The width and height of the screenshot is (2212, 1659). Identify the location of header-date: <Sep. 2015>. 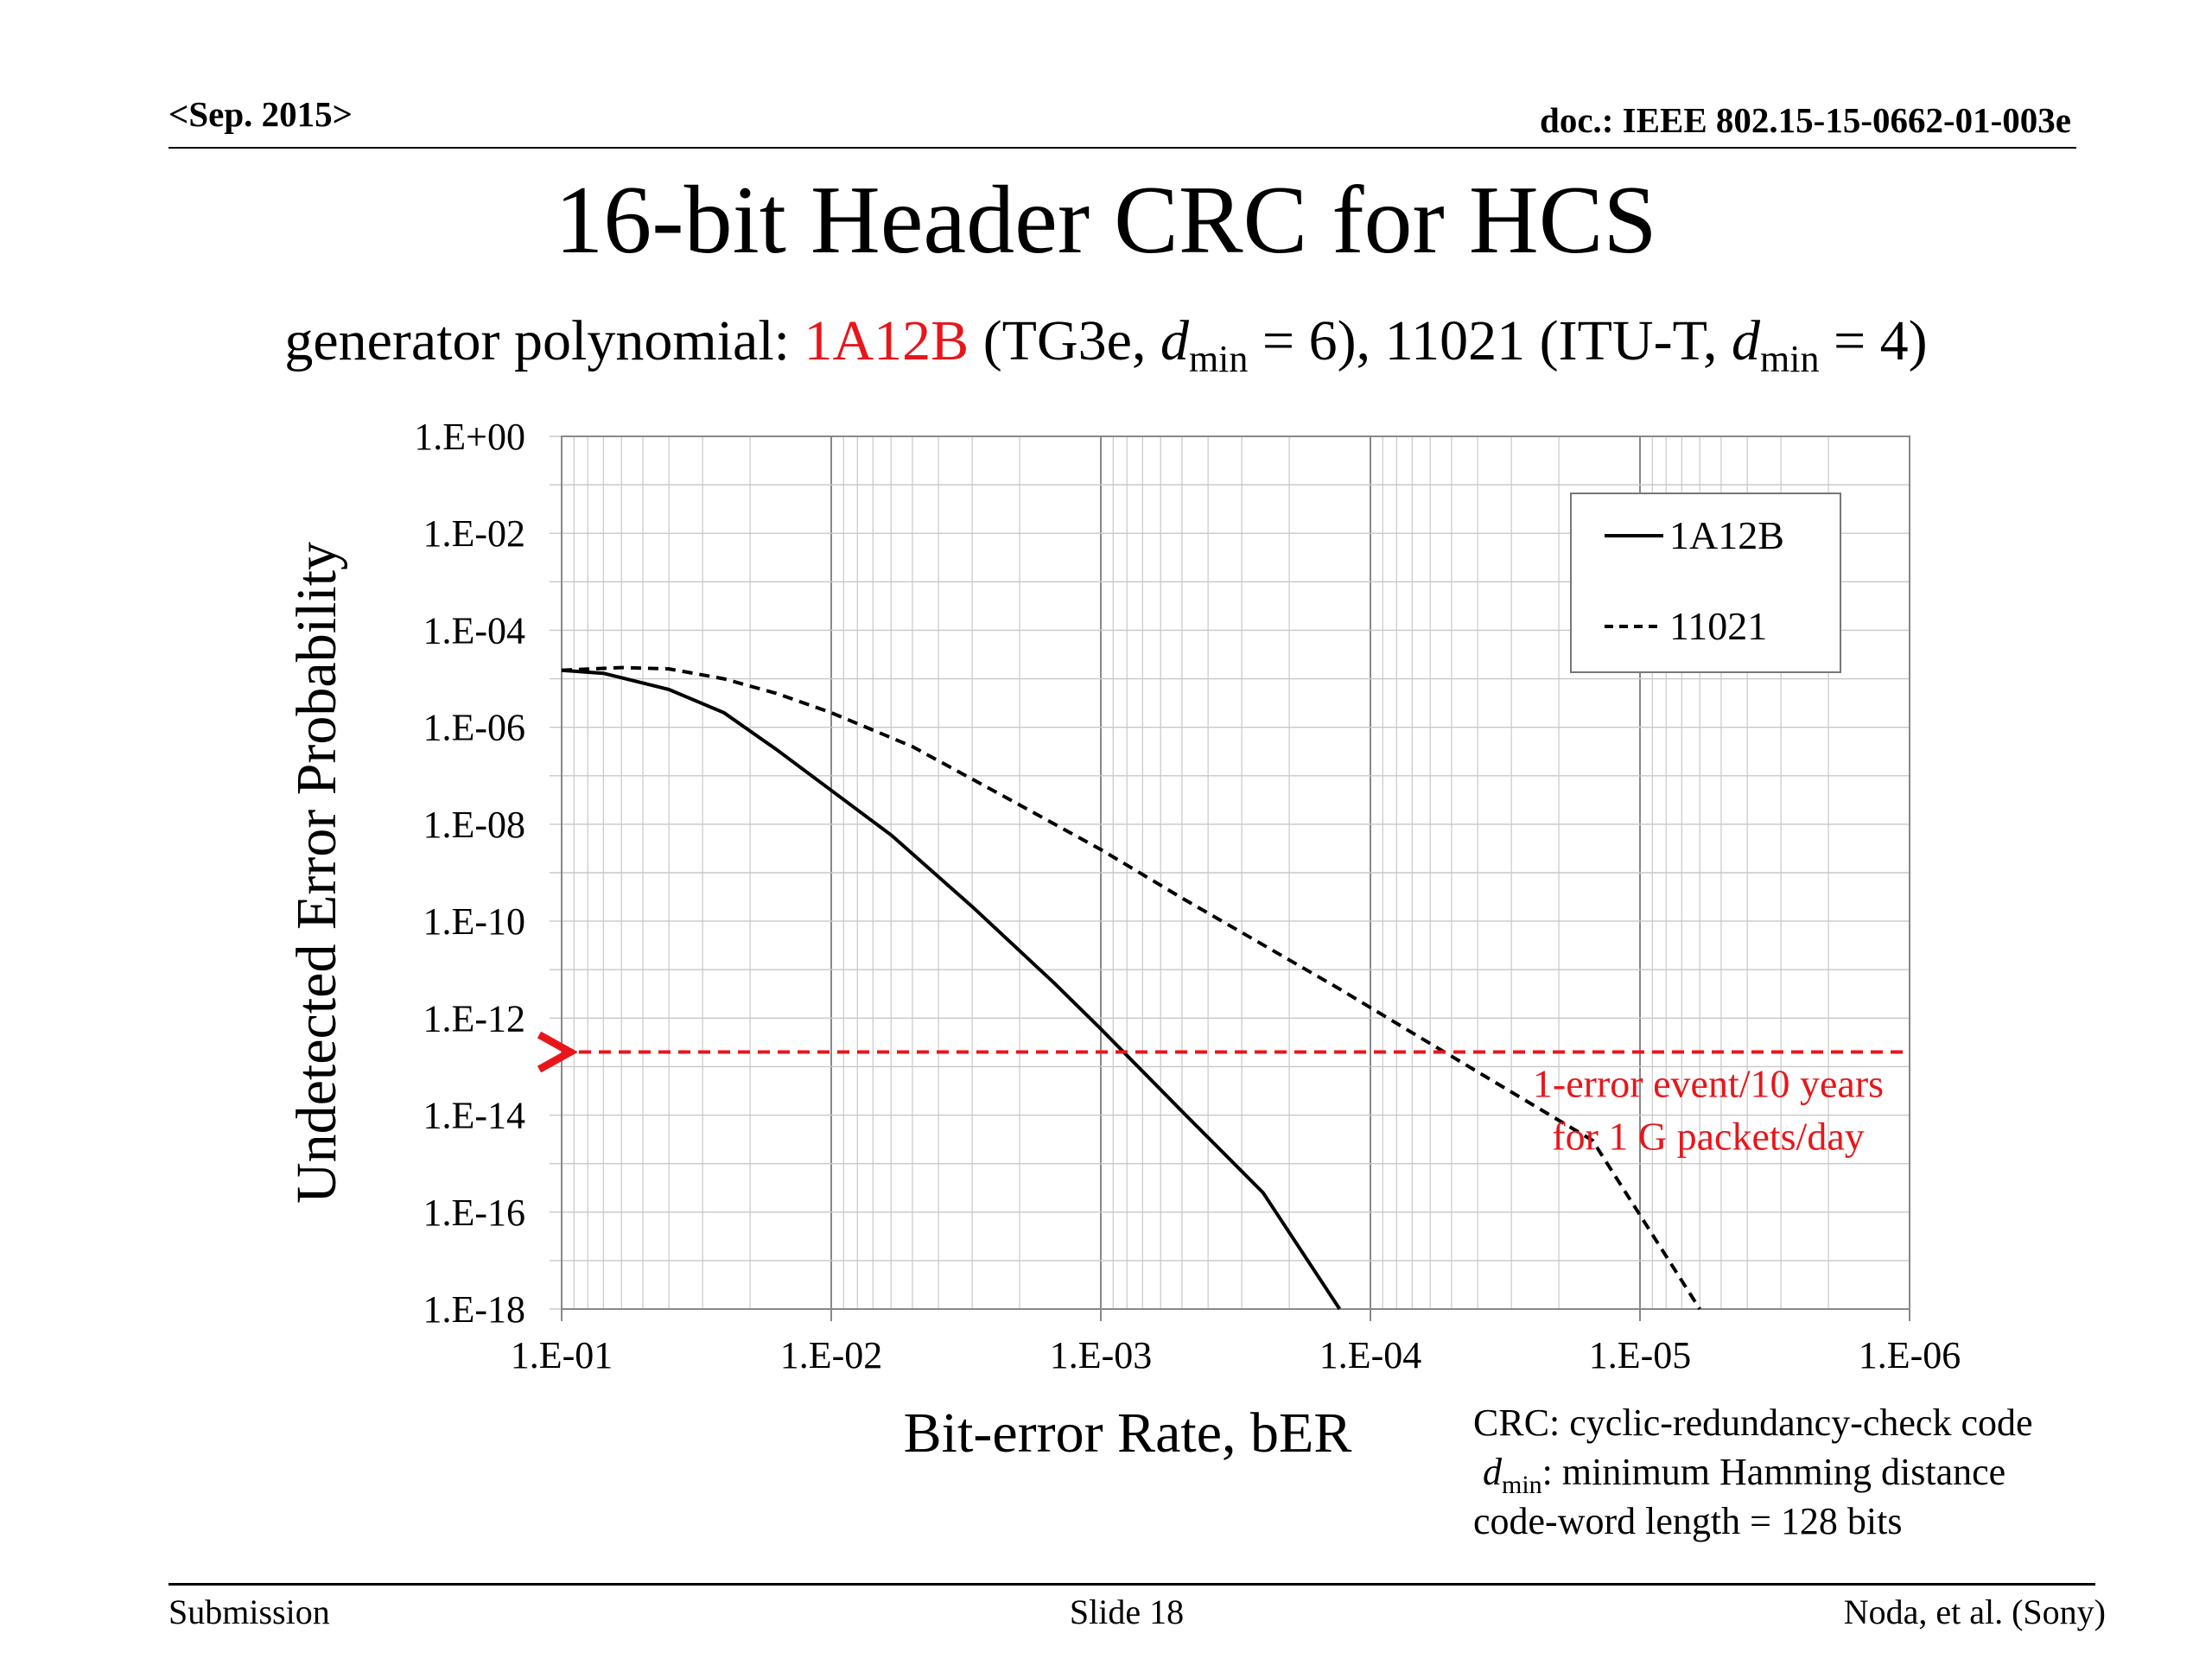
(260, 114).